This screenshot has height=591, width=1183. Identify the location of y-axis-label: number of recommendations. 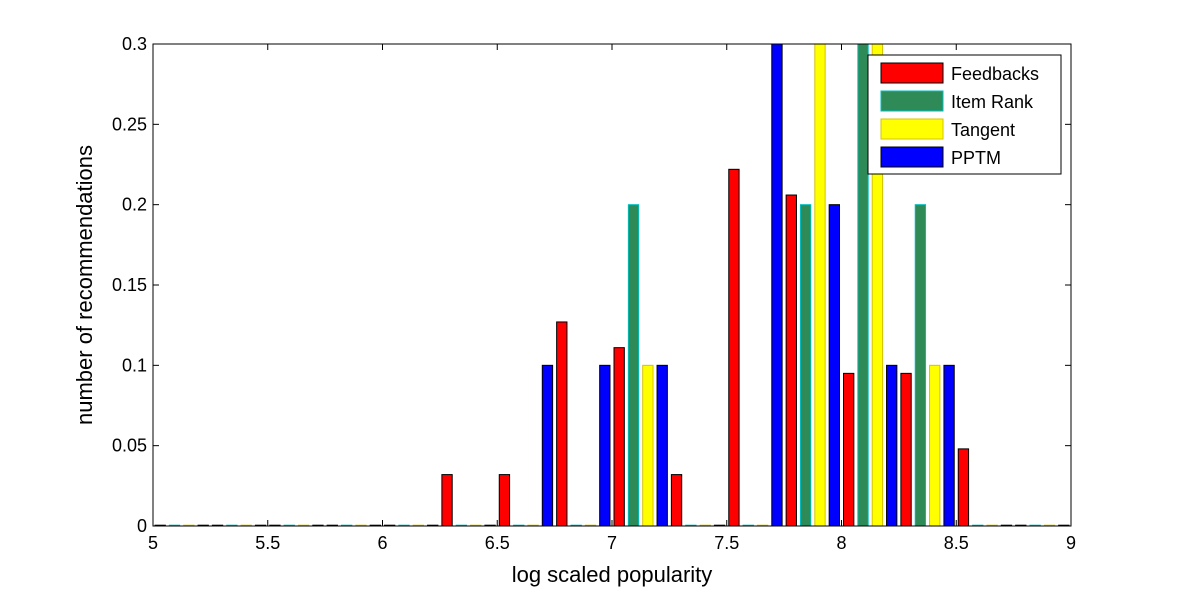
(84, 285).